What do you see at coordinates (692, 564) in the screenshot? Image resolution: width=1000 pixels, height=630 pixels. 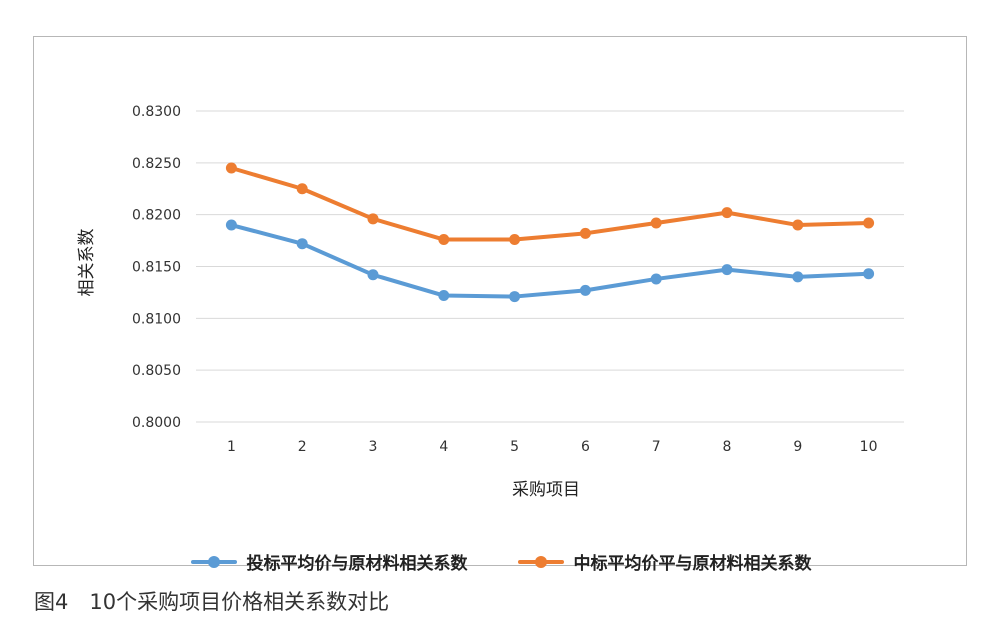 I see `legend-label-winning: 中标平均价平与原材料相关系数` at bounding box center [692, 564].